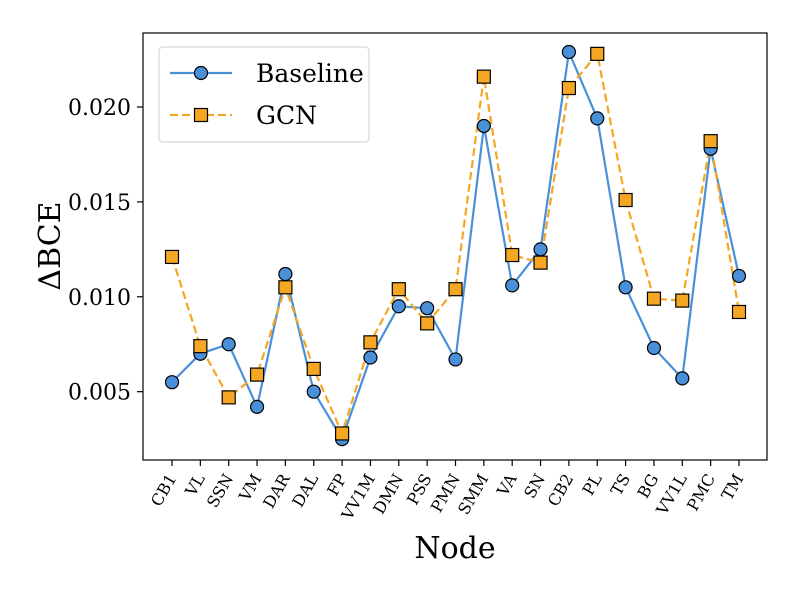 The width and height of the screenshot is (800, 600). What do you see at coordinates (99, 298) in the screenshot?
I see `y-tick-label: 0.010` at bounding box center [99, 298].